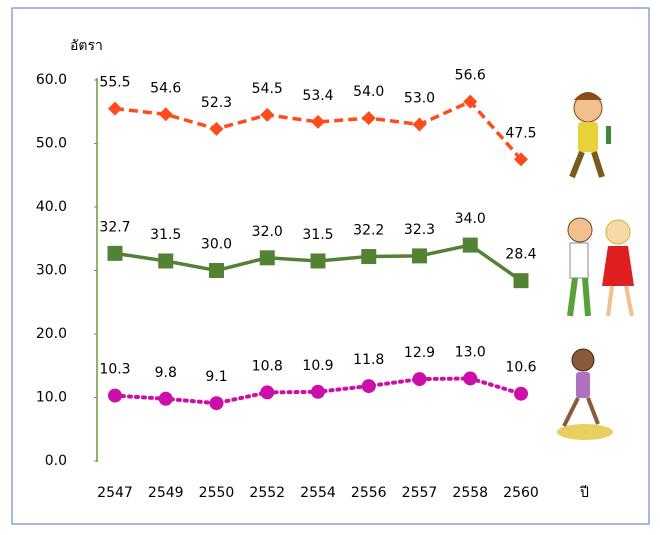 This screenshot has height=535, width=660. Describe the element at coordinates (114, 370) in the screenshot. I see `data-label: 10.3` at that location.